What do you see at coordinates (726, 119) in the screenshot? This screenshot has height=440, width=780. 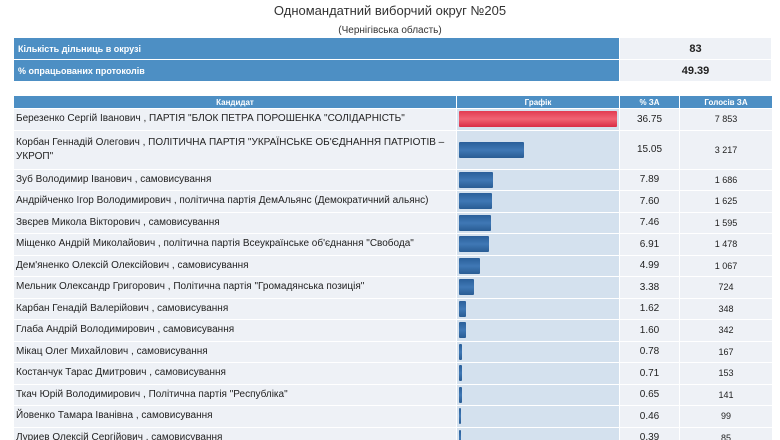 I see `candidate-votes: 7 853` at bounding box center [726, 119].